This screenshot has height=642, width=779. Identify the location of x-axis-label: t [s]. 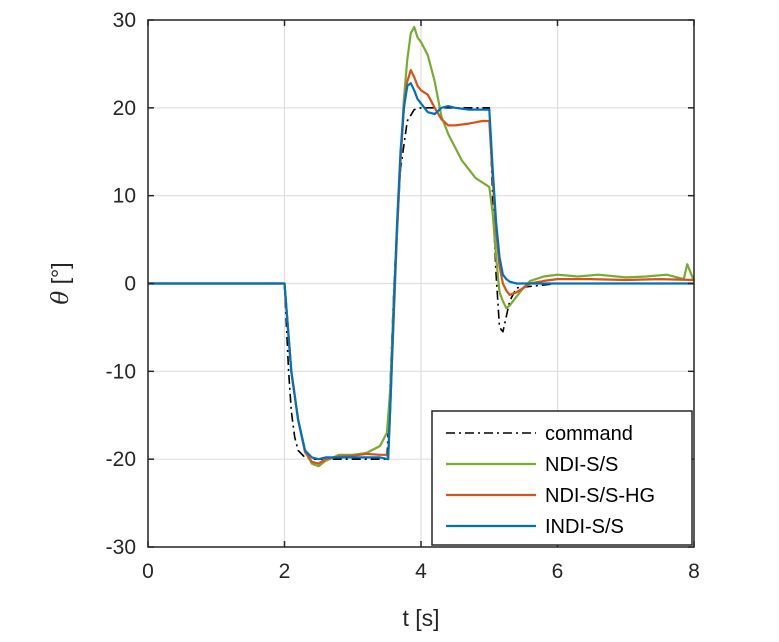
(420, 618).